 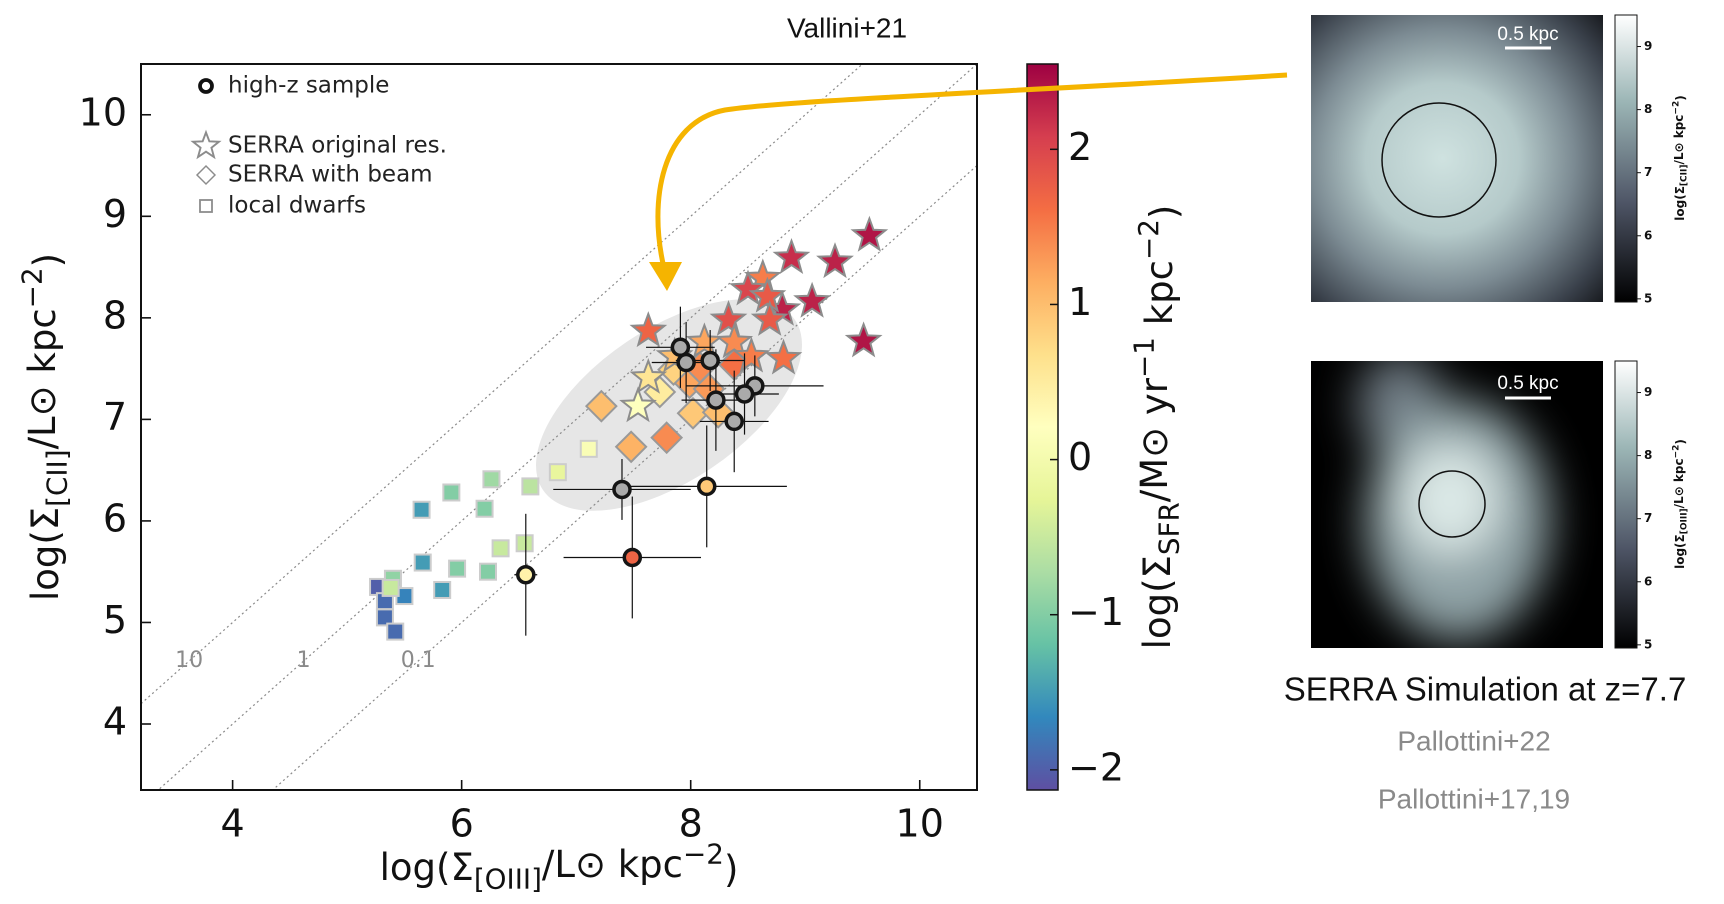 I want to click on colorbar-tick-label: 0, so click(x=1080, y=457).